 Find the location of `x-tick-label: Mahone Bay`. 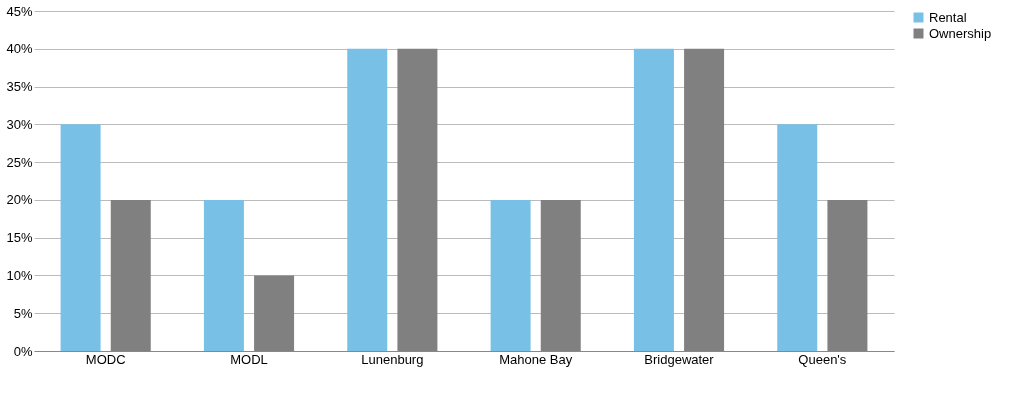

x-tick-label: Mahone Bay is located at coordinates (536, 359).